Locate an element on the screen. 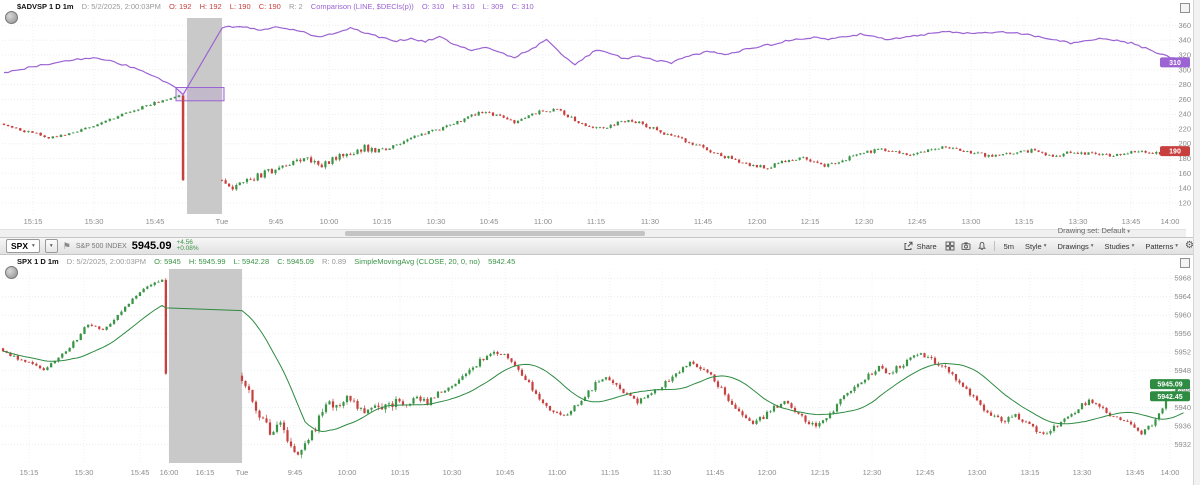 The image size is (1200, 485). svg-text: 160 is located at coordinates (1184, 173).